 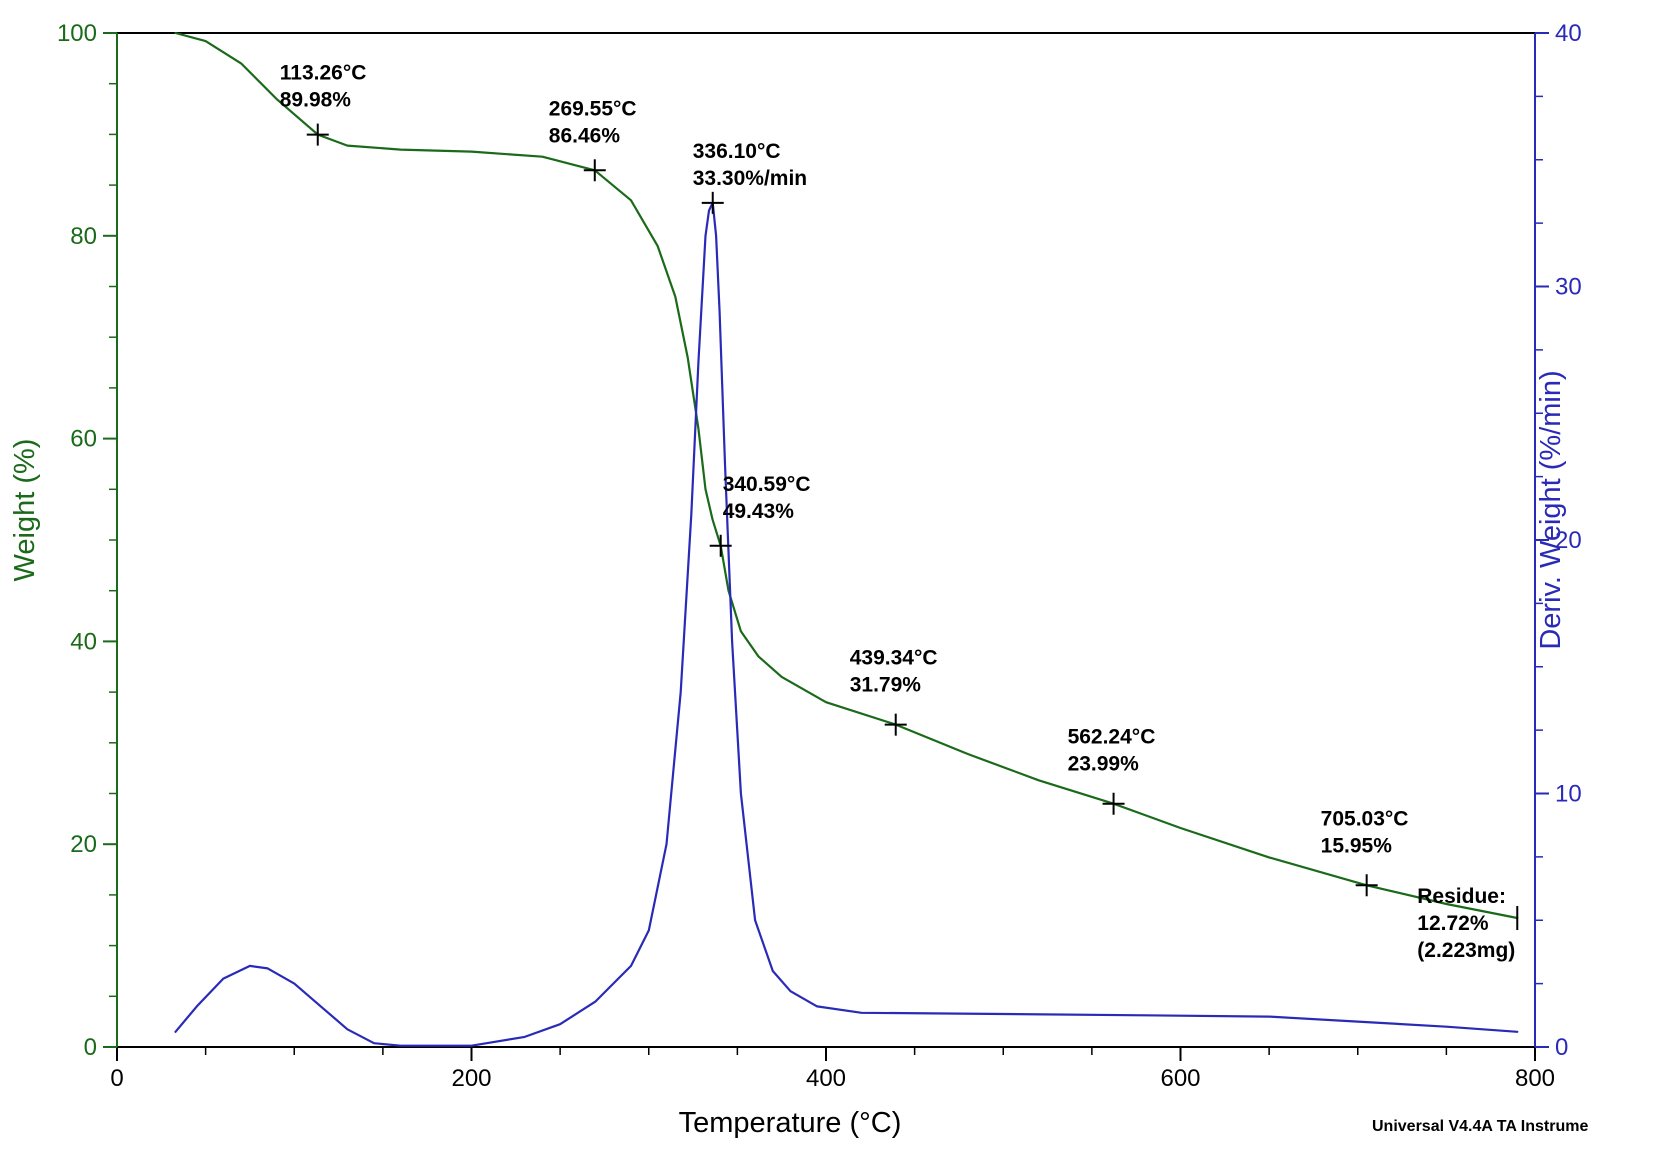 What do you see at coordinates (1365, 818) in the screenshot?
I see `annotation-label: 705.03°C` at bounding box center [1365, 818].